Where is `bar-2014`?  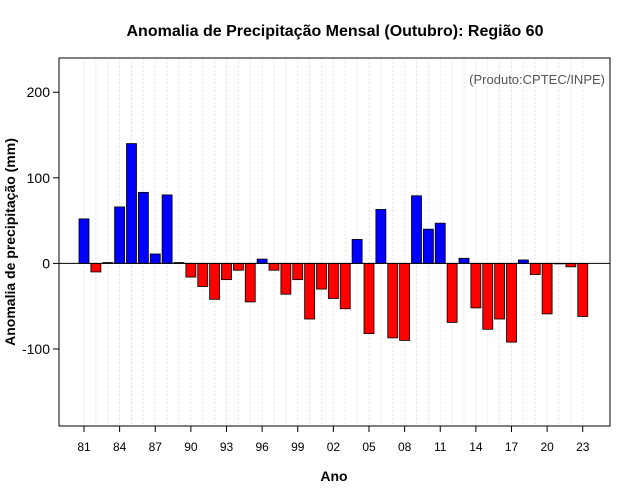
bar-2014 is located at coordinates (476, 285).